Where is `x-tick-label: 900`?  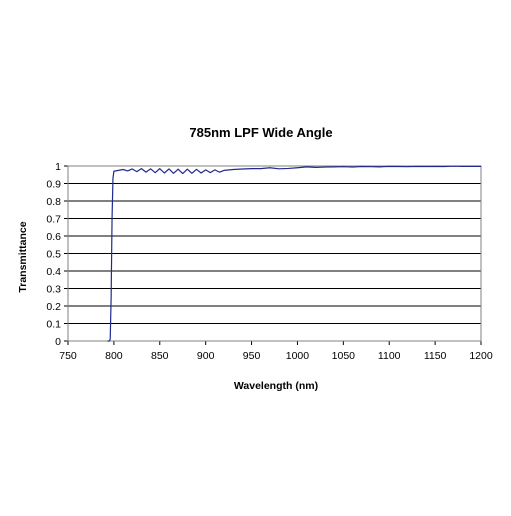
x-tick-label: 900 is located at coordinates (206, 356).